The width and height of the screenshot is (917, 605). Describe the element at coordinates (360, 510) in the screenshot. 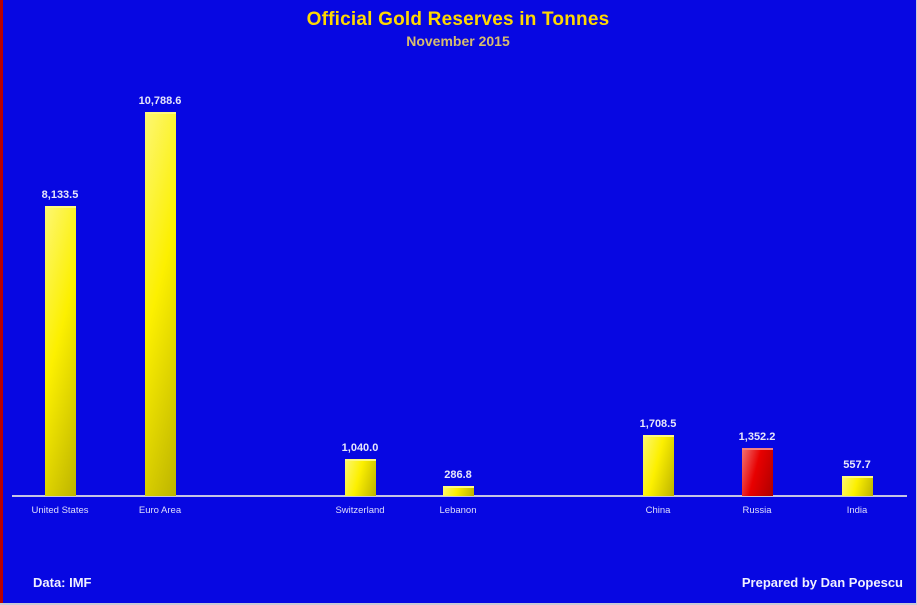

I see `category-label-switzerland: Switzerland` at that location.